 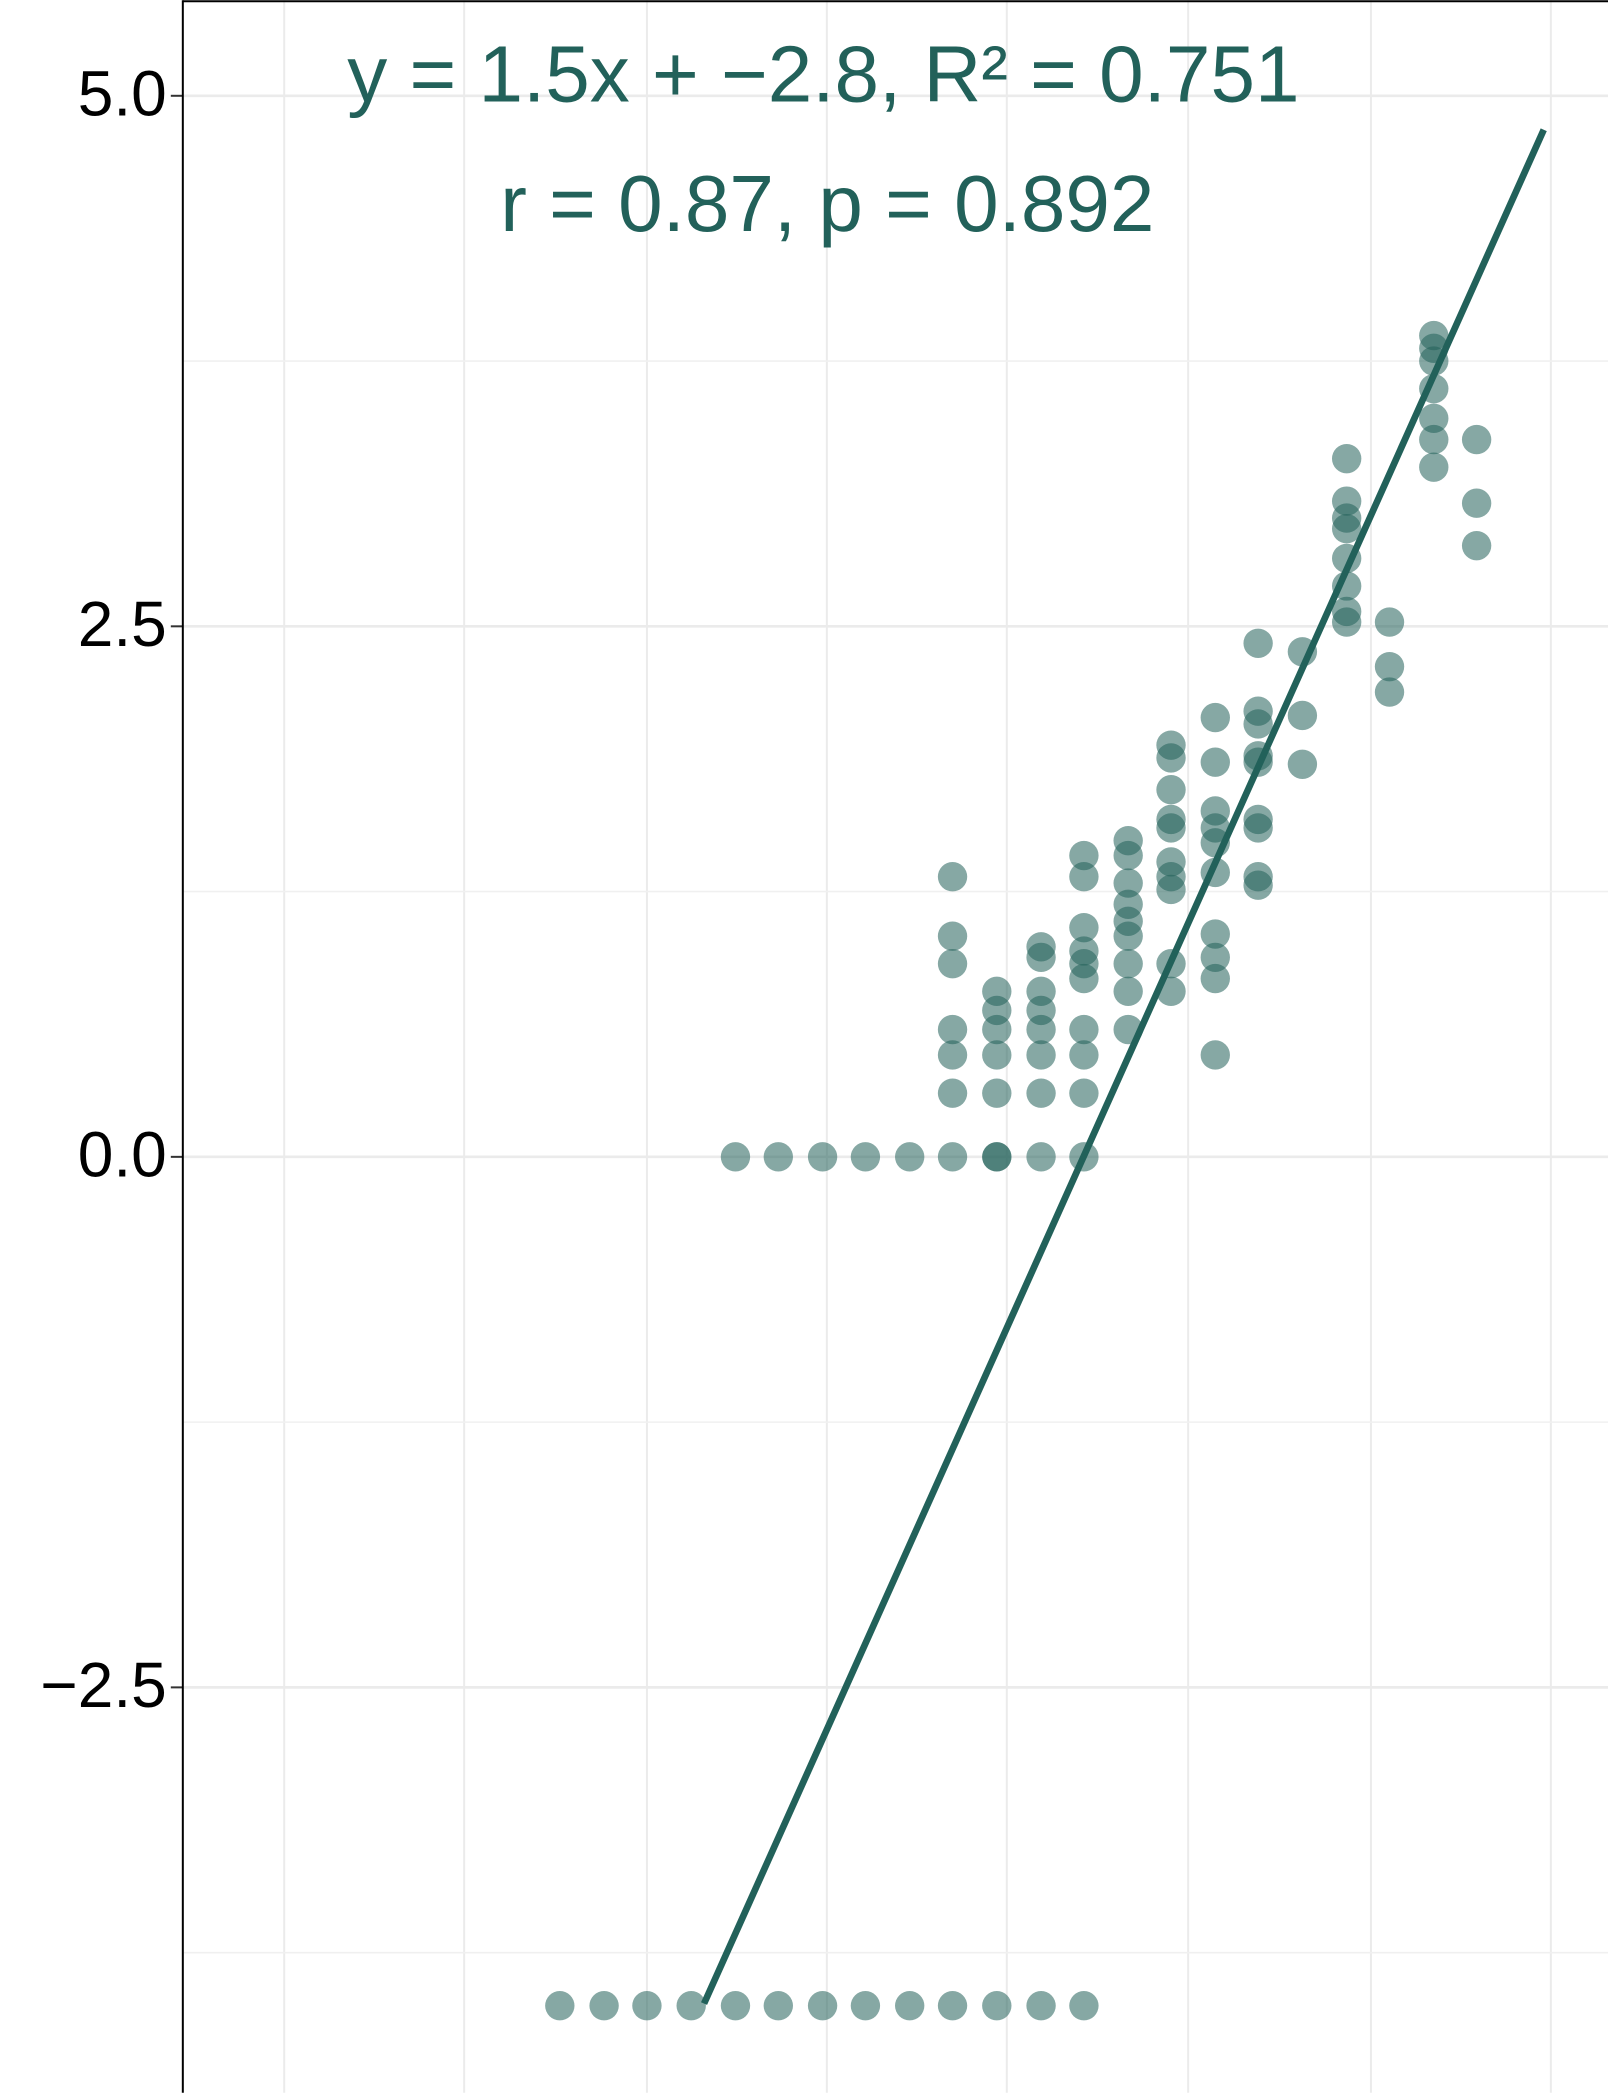 I want to click on y-tick-label: 0.0, so click(x=122, y=1154).